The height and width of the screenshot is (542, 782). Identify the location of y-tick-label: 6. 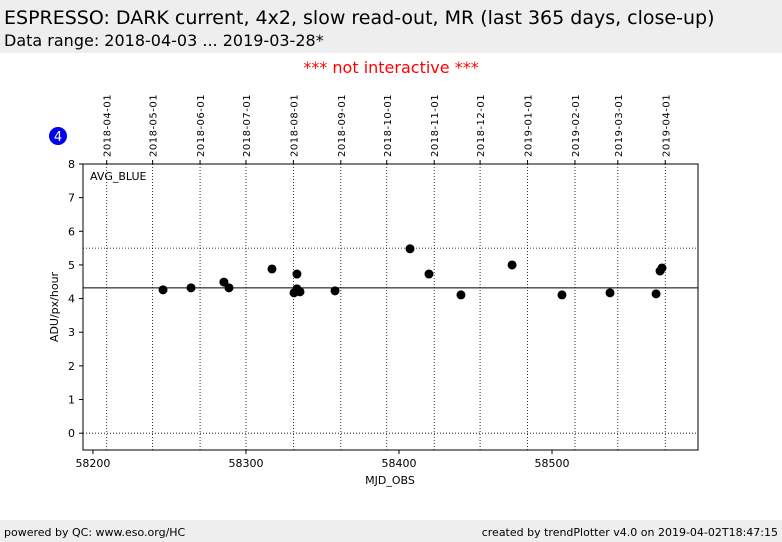
(71, 231).